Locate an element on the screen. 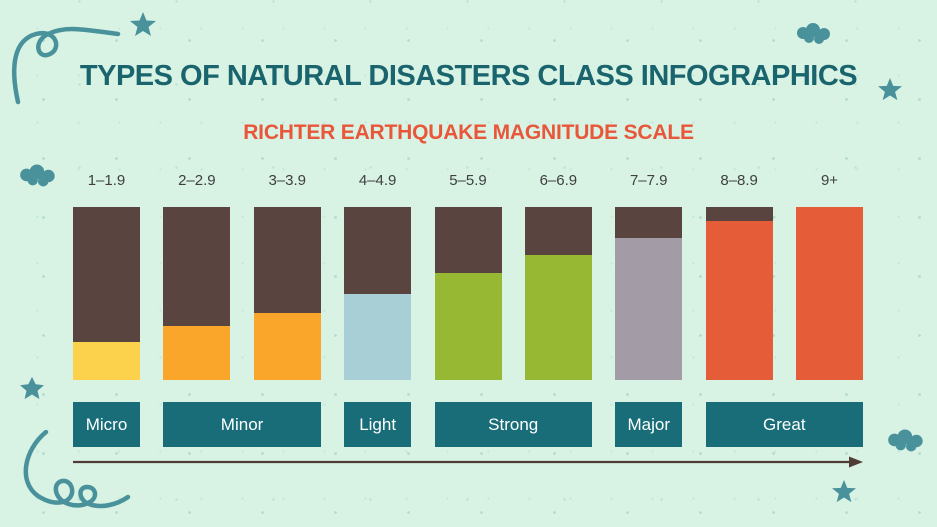  magnitude-class-row: Micro Minor Light Strong Major Great is located at coordinates (468, 424).